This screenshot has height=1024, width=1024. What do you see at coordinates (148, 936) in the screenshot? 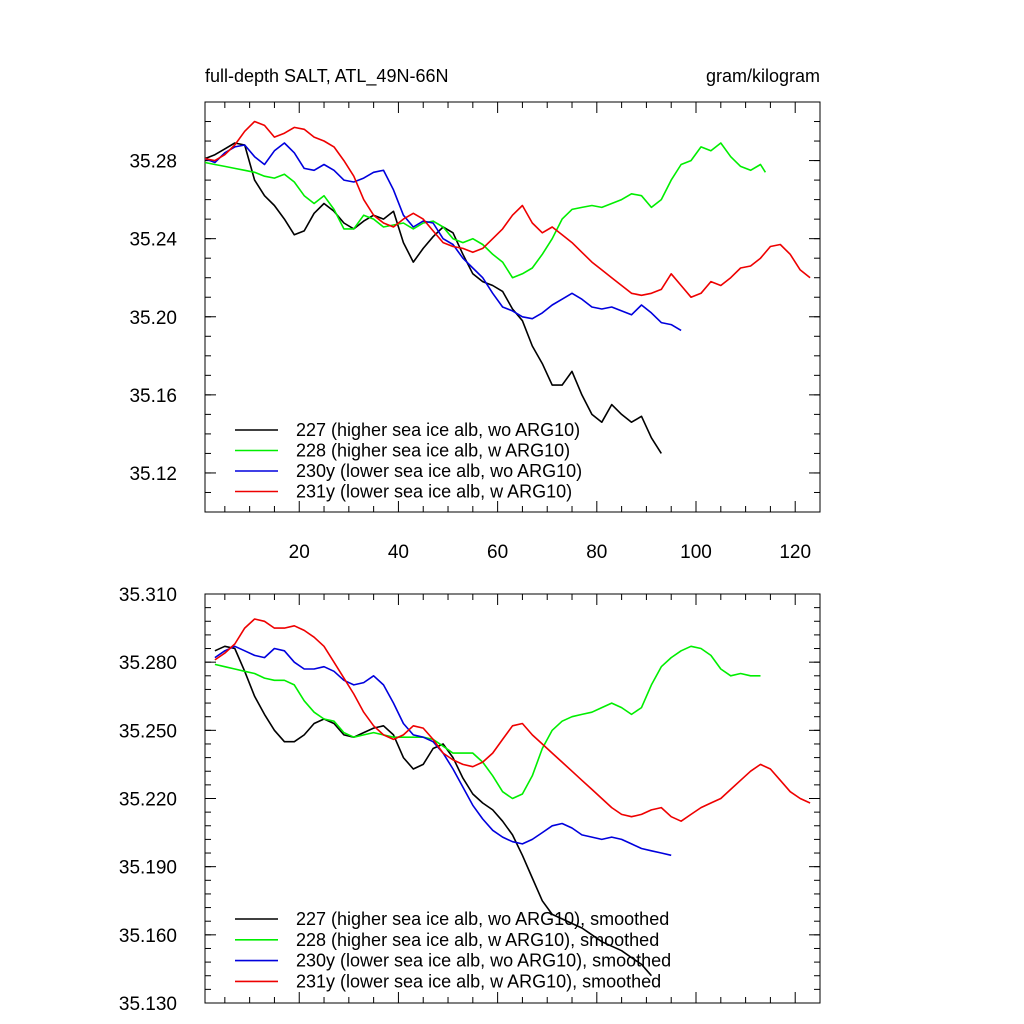
I see `y-tick-label: 35.160` at bounding box center [148, 936].